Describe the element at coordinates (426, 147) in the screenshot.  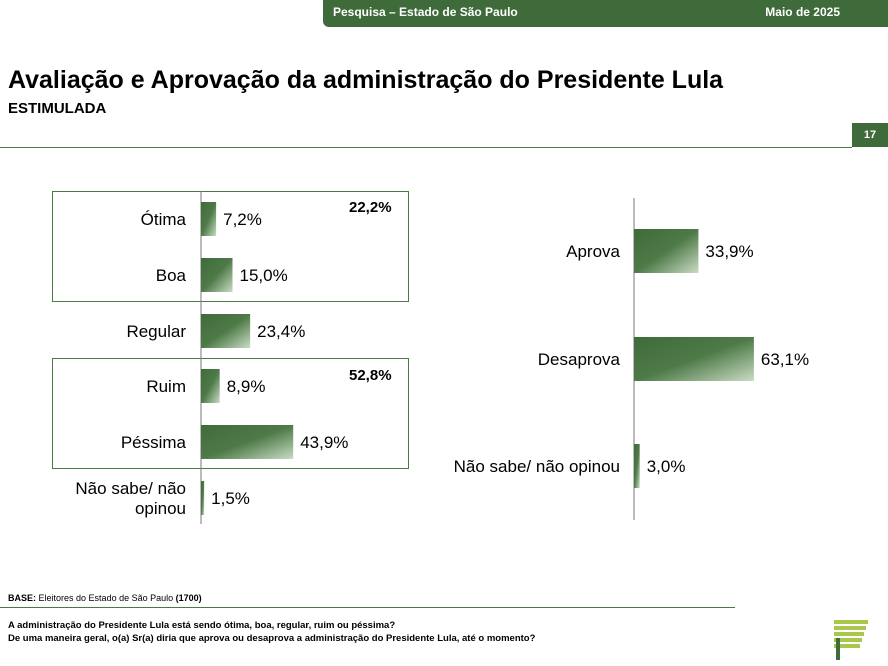
I see `header-divider` at that location.